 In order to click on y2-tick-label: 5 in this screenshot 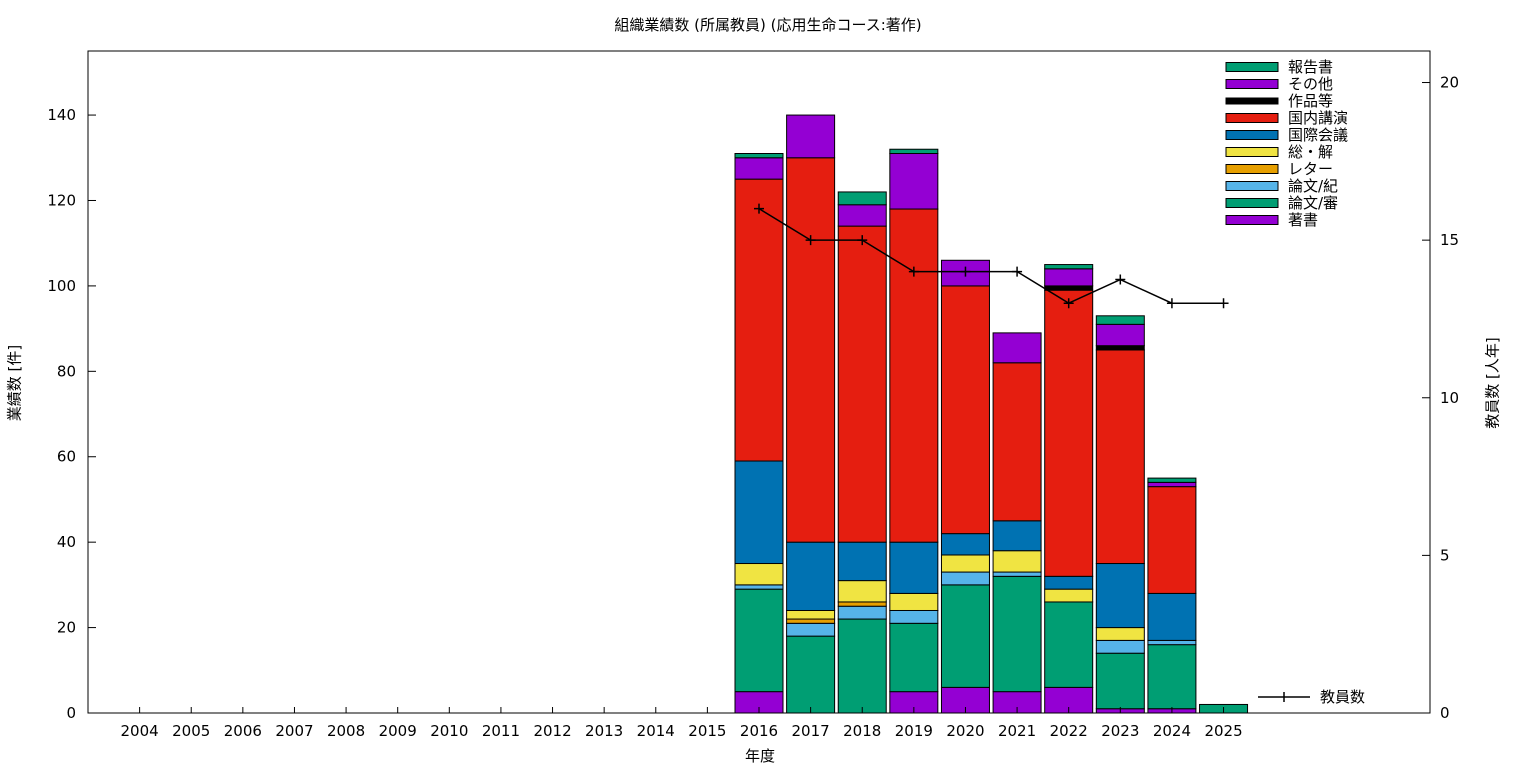, I will do `click(1445, 555)`.